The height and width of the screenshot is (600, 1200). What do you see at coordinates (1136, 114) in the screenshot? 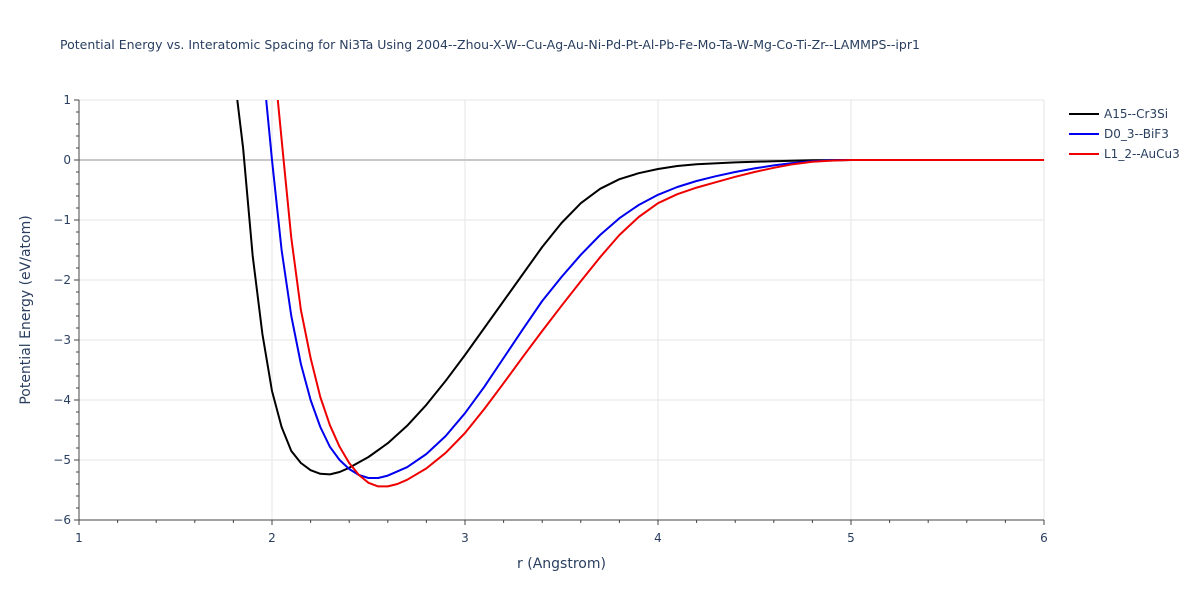
I see `legend-label: A15--Cr3Si` at bounding box center [1136, 114].